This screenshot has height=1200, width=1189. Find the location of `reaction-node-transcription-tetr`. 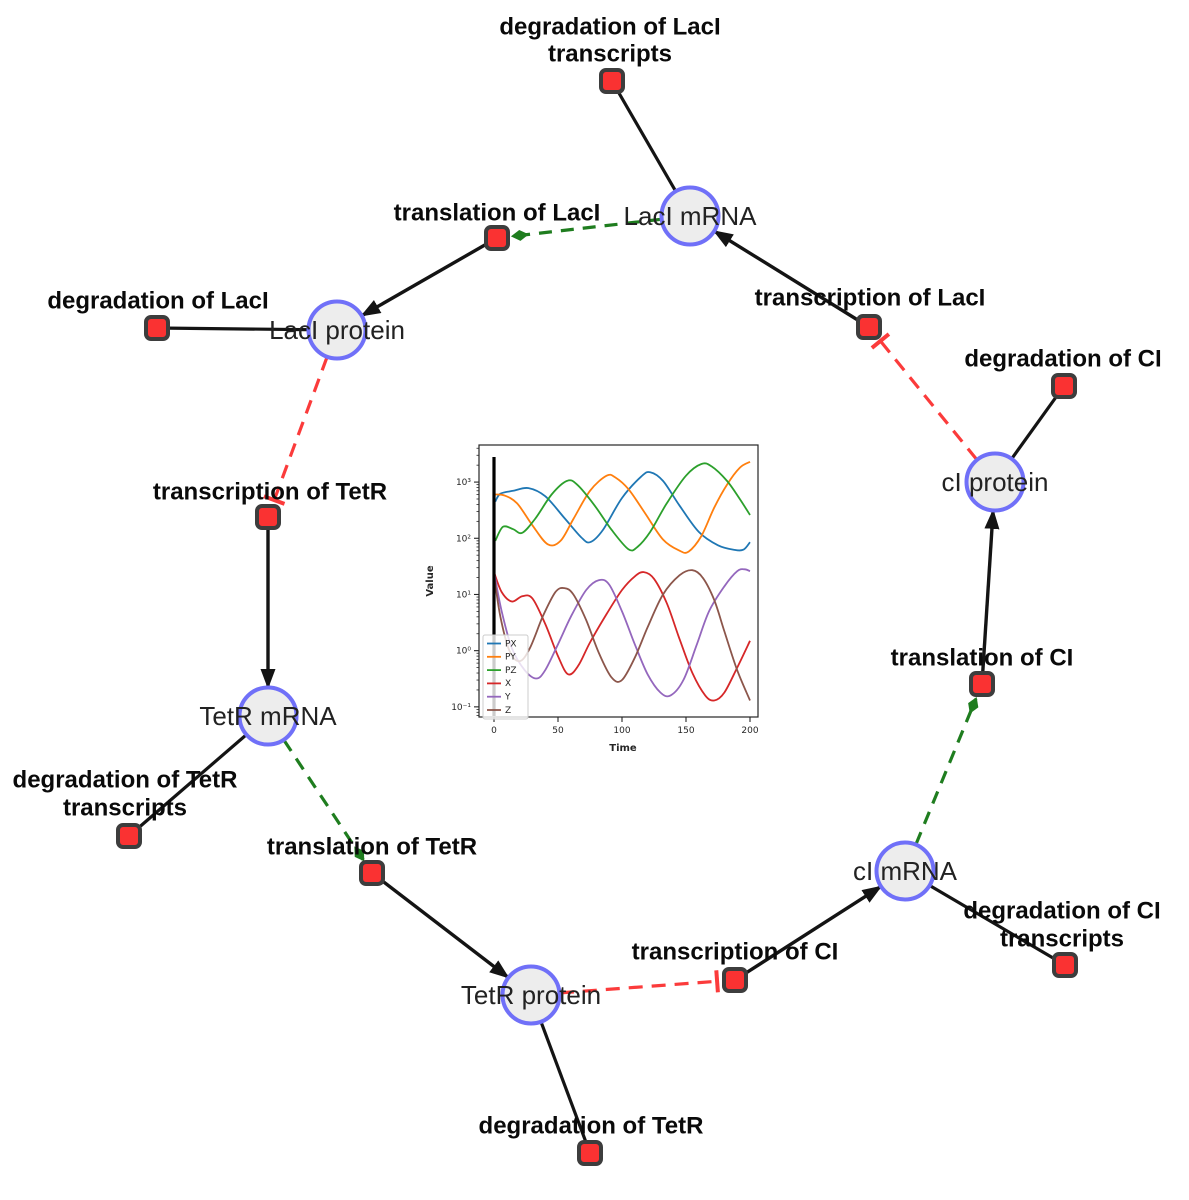

reaction-node-transcription-tetr is located at coordinates (268, 517).